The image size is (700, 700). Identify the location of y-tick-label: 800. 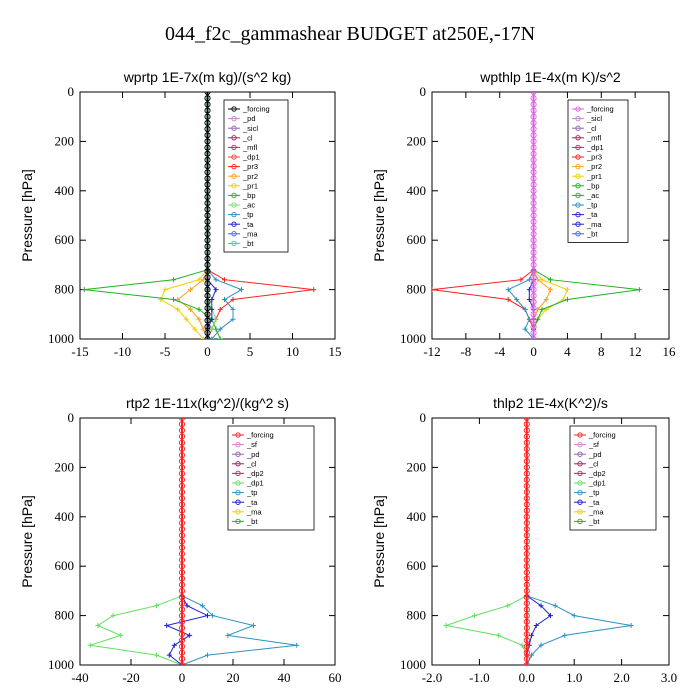
(417, 615).